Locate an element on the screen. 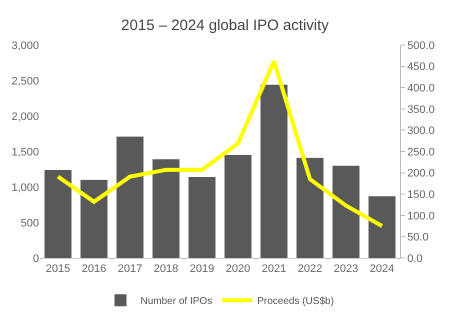  y2-tick-label: 0.0 is located at coordinates (414, 258).